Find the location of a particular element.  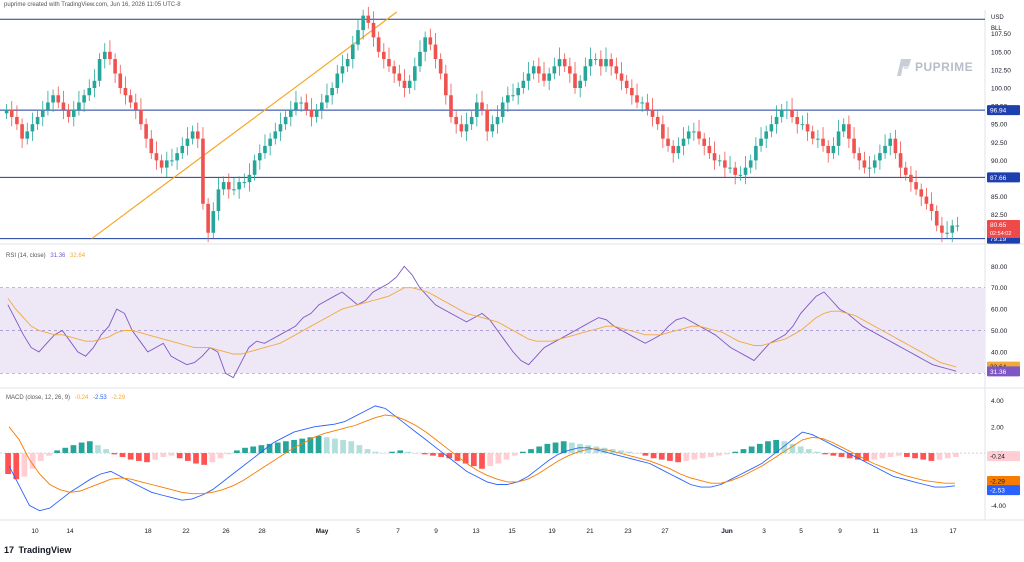

candle-countdown: 02:54:02 is located at coordinates (1000, 234).